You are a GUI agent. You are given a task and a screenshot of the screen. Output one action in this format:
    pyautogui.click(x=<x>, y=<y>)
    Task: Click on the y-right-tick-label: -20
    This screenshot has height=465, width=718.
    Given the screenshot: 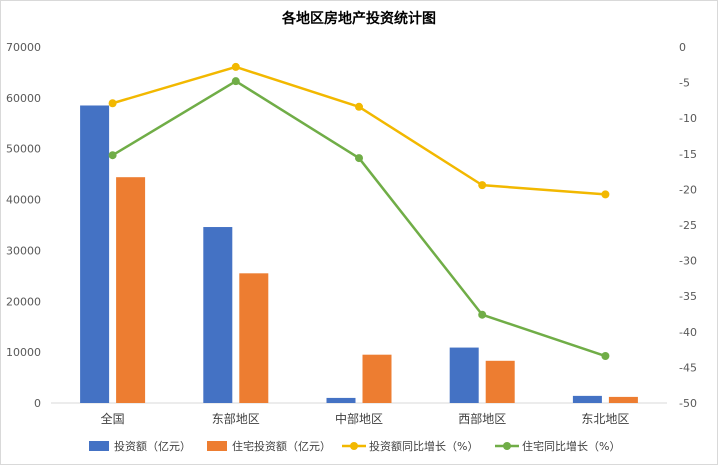 What is the action you would take?
    pyautogui.click(x=688, y=189)
    